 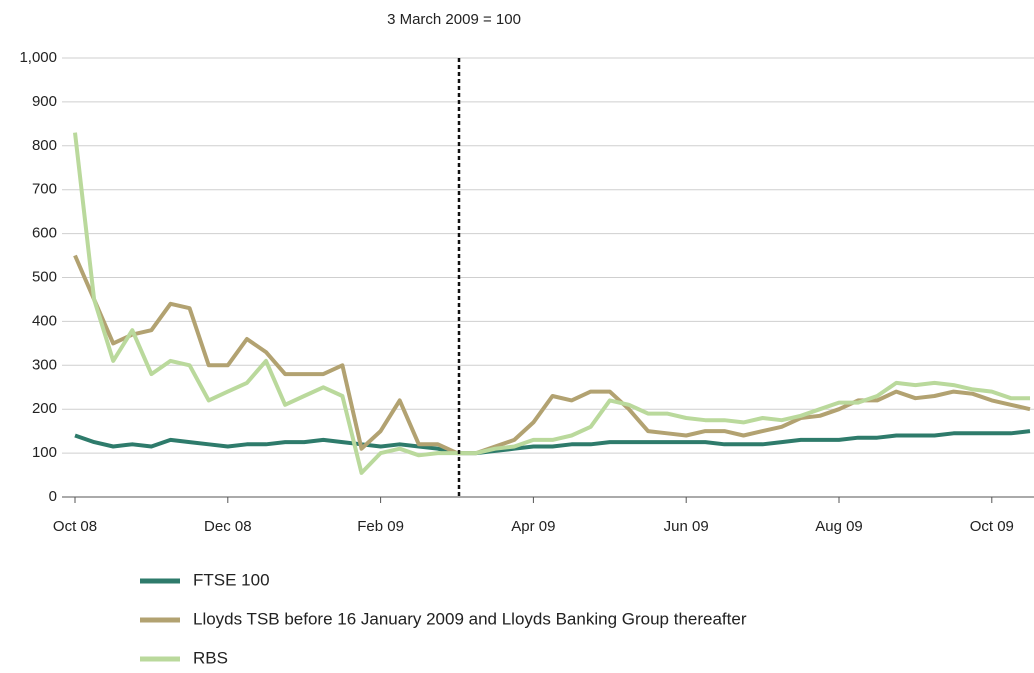 What do you see at coordinates (44, 320) in the screenshot?
I see `y-tick-label: 400` at bounding box center [44, 320].